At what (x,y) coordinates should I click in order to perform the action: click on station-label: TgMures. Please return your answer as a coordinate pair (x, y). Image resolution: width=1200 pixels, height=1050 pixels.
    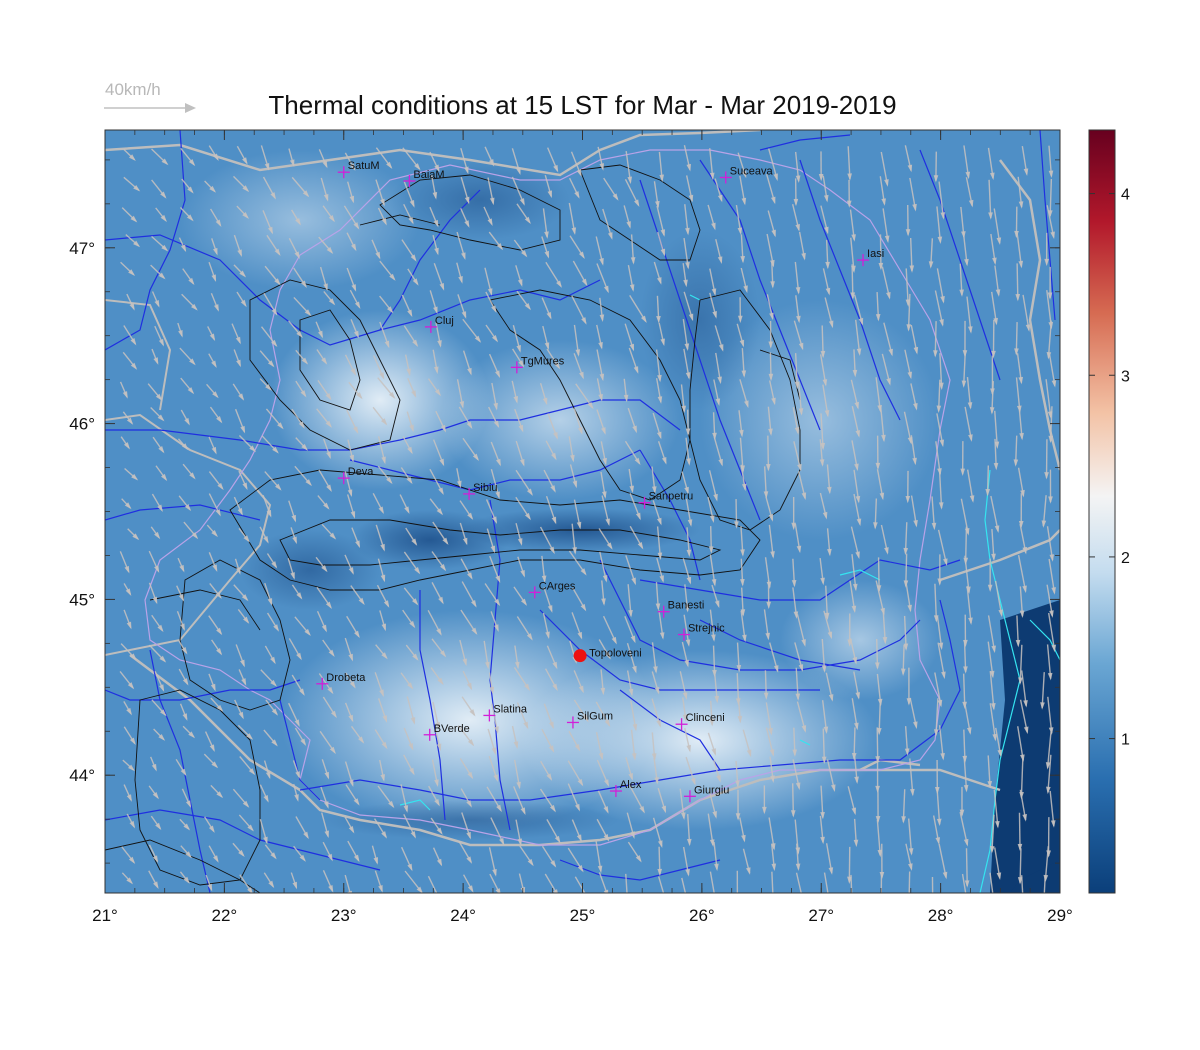
    Looking at the image, I should click on (543, 361).